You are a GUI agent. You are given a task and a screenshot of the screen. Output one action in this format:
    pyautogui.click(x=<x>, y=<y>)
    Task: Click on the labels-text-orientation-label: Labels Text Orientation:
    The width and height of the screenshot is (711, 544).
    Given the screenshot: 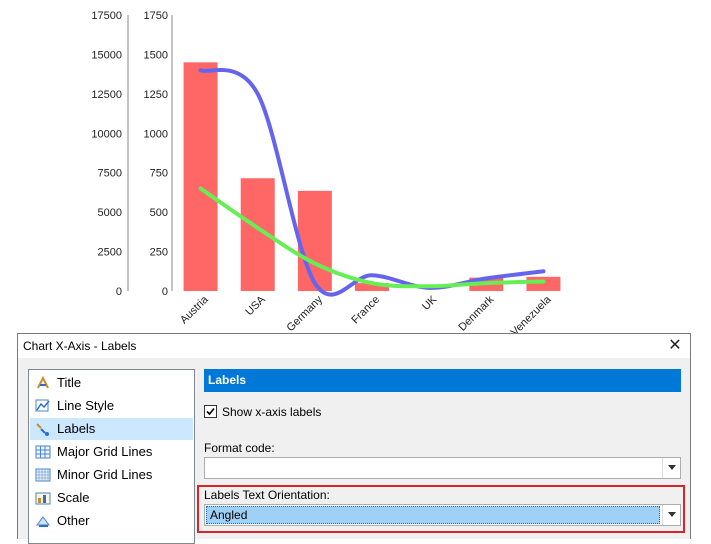 What is the action you would take?
    pyautogui.click(x=267, y=495)
    